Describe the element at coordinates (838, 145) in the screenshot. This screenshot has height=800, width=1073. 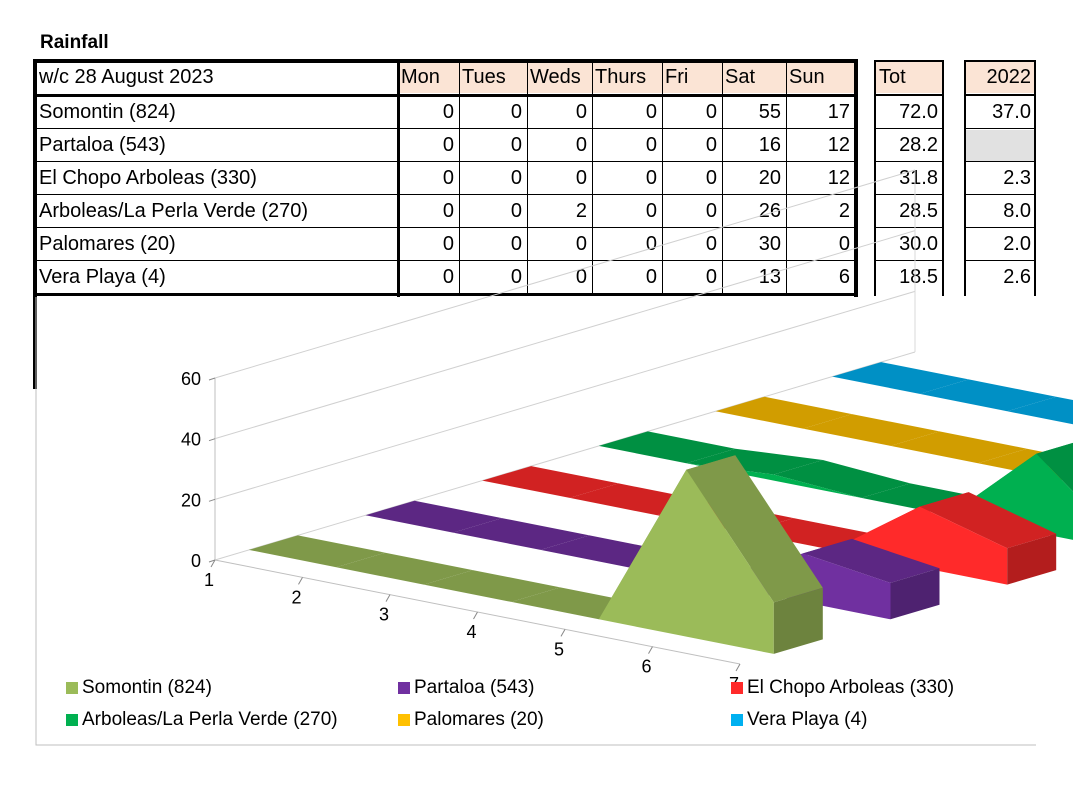
I see `rain-value: 12` at that location.